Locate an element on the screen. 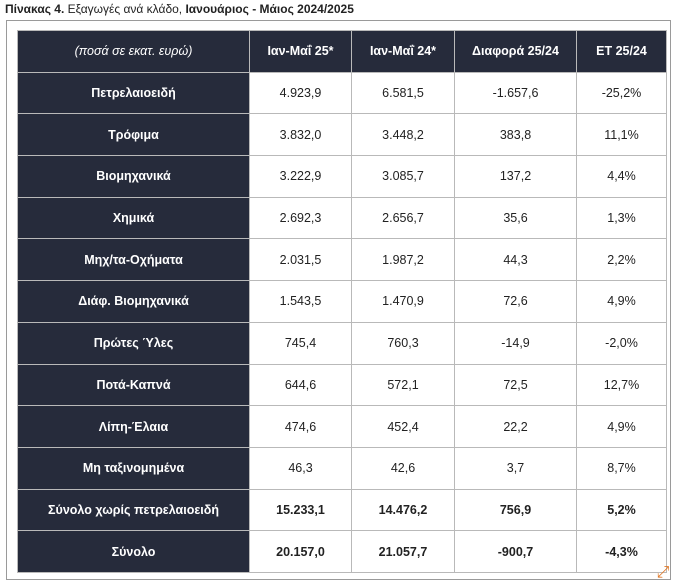 The image size is (680, 588). table-total-row: Σύνολο 20.157,0 21.057,7 -900,7 -4,3% is located at coordinates (342, 551).